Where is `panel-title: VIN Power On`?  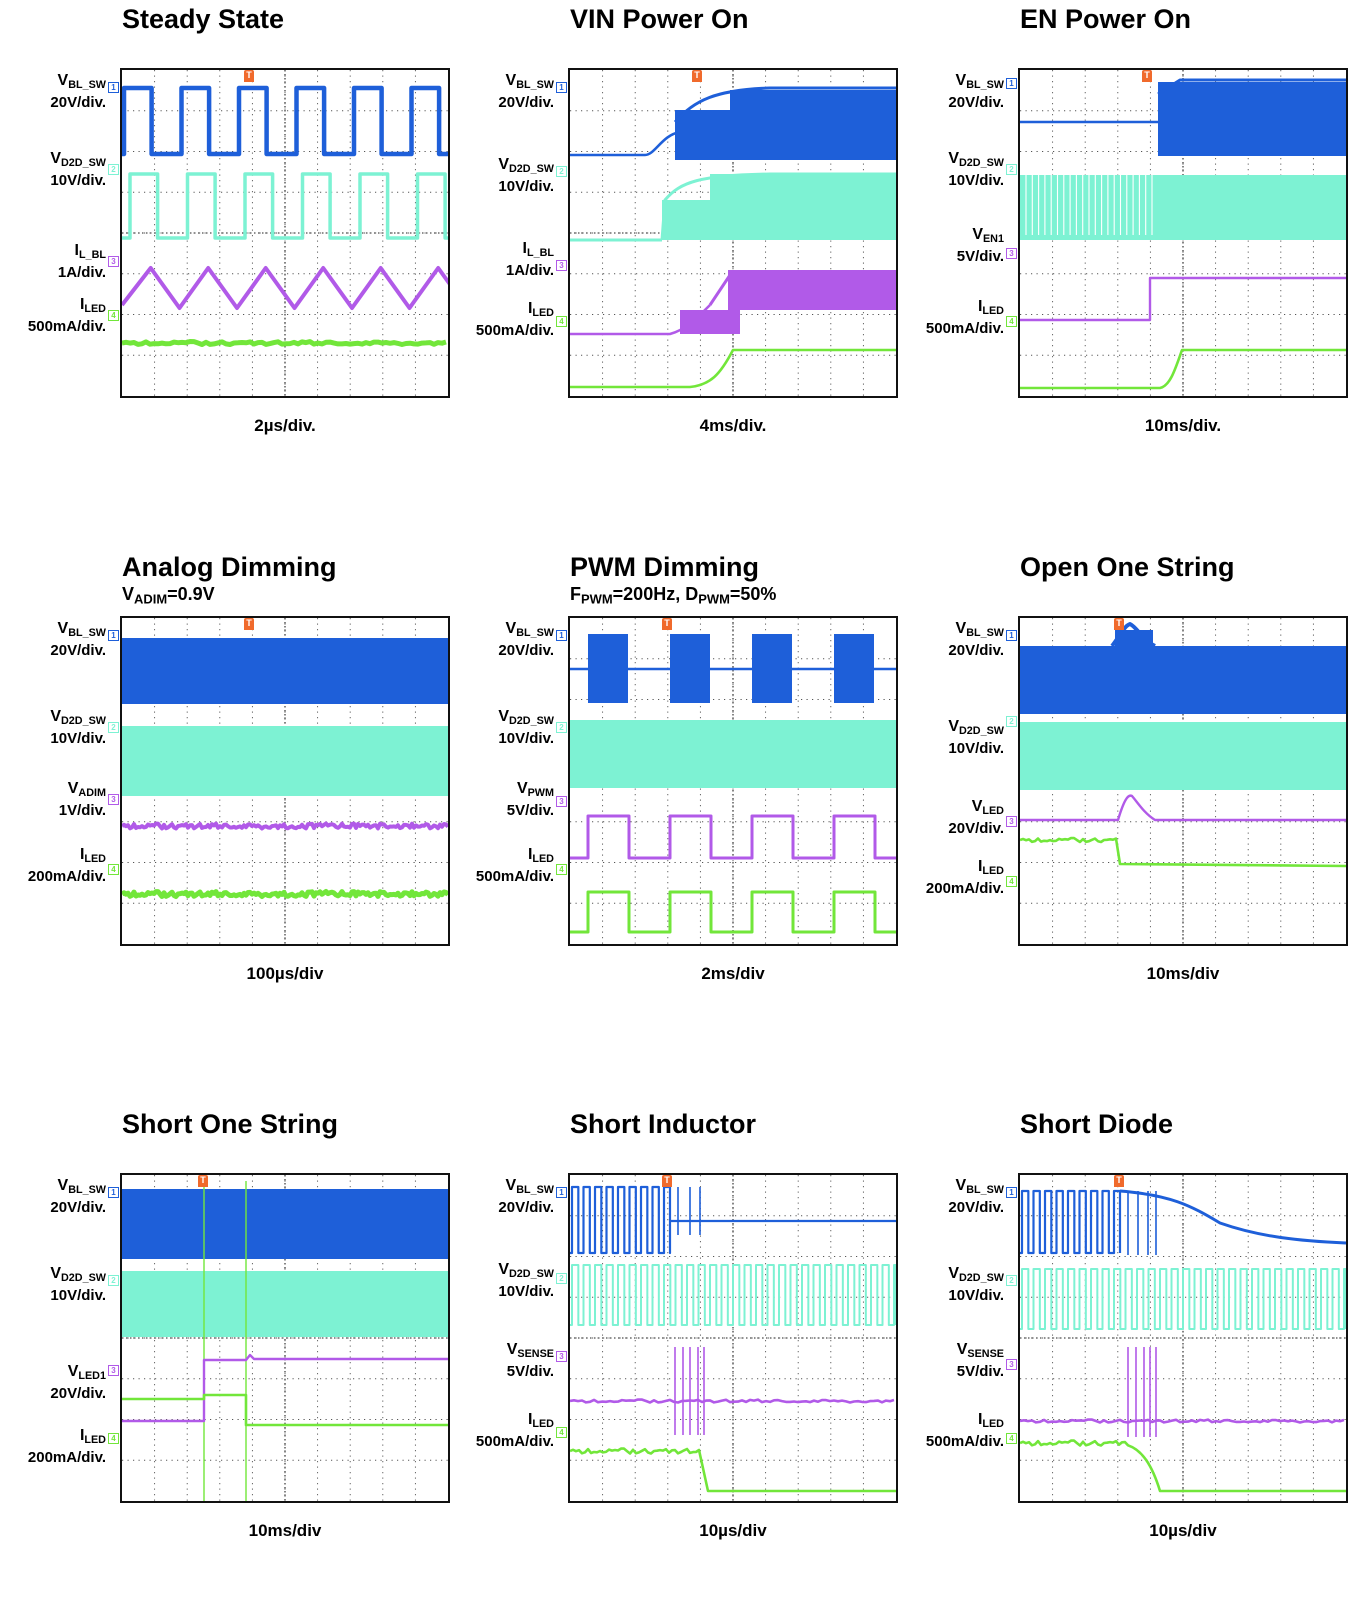 panel-title: VIN Power On is located at coordinates (659, 19).